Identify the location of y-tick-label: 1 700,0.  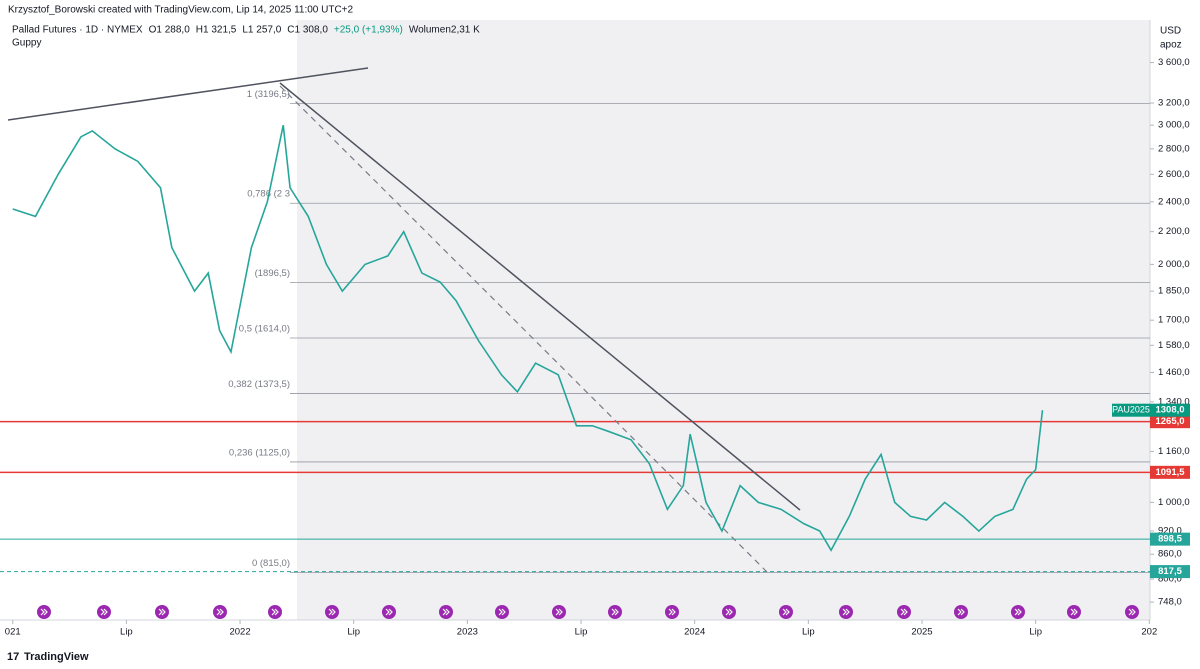
(1174, 320).